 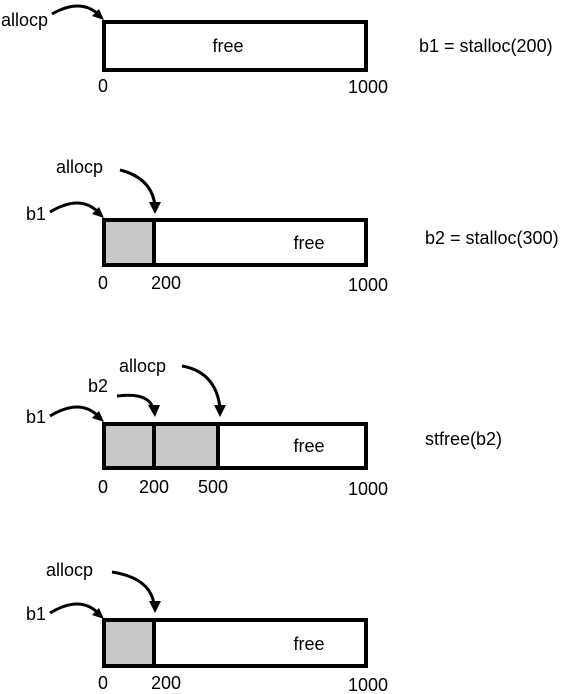 What do you see at coordinates (154, 411) in the screenshot?
I see `b2-arrowhead` at bounding box center [154, 411].